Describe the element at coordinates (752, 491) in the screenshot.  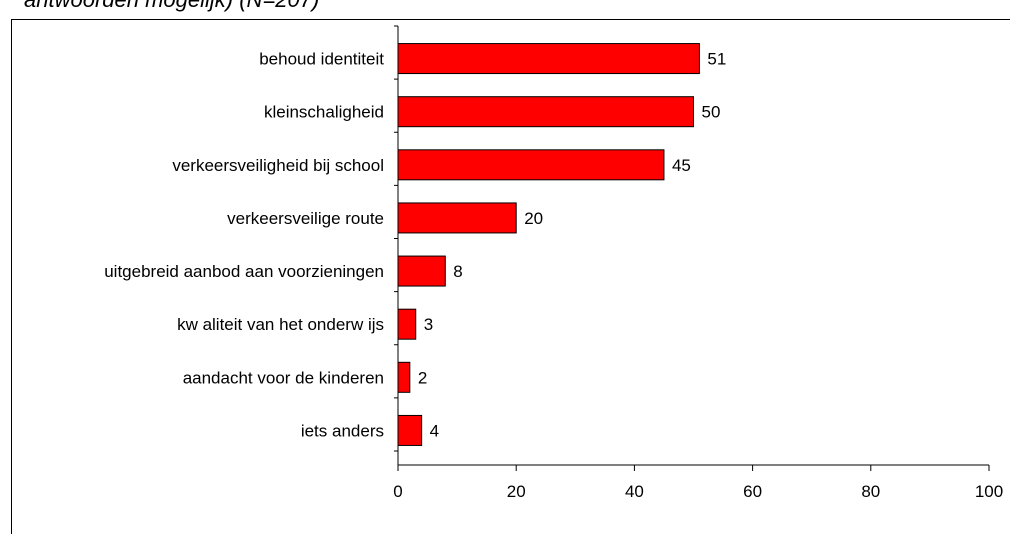
I see `x-tick-label: 60` at that location.